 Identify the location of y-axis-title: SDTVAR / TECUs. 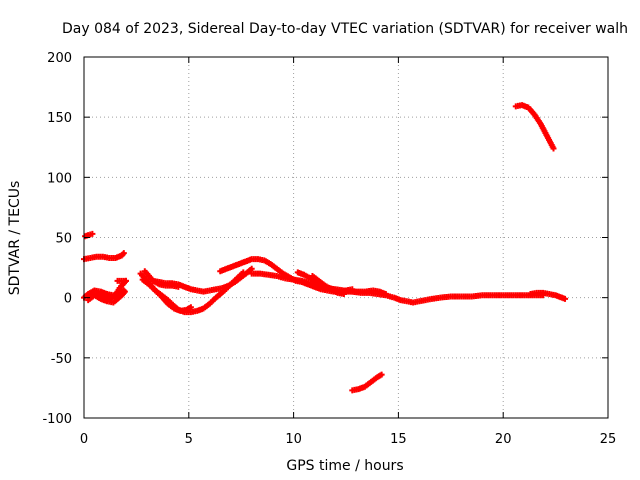
(15, 238).